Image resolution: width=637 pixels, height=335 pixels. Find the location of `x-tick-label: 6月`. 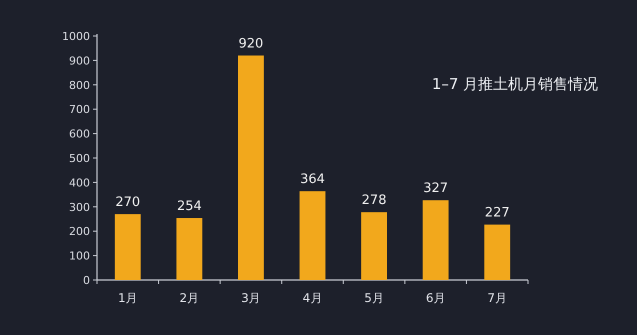

x-tick-label: 6月 is located at coordinates (436, 298).